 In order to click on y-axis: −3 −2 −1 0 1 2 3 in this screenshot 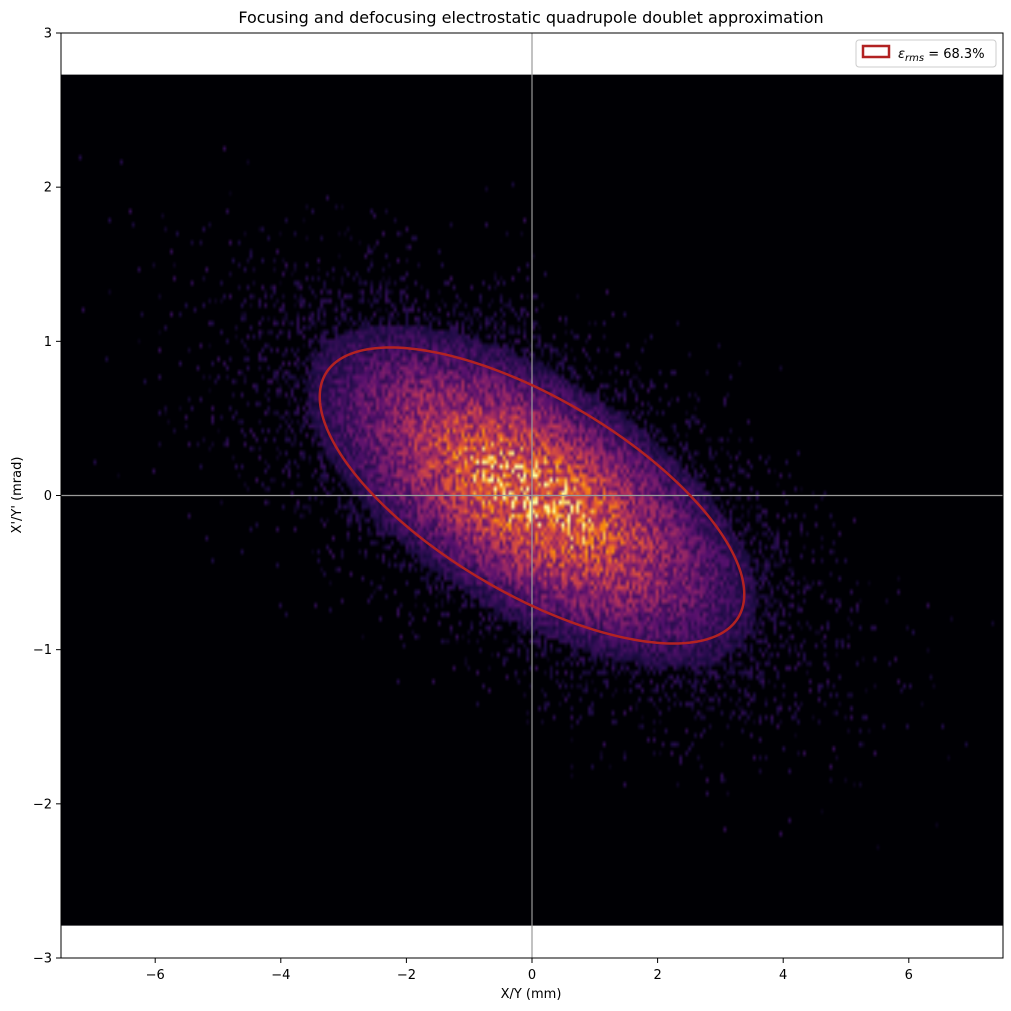, I will do `click(47, 497)`.